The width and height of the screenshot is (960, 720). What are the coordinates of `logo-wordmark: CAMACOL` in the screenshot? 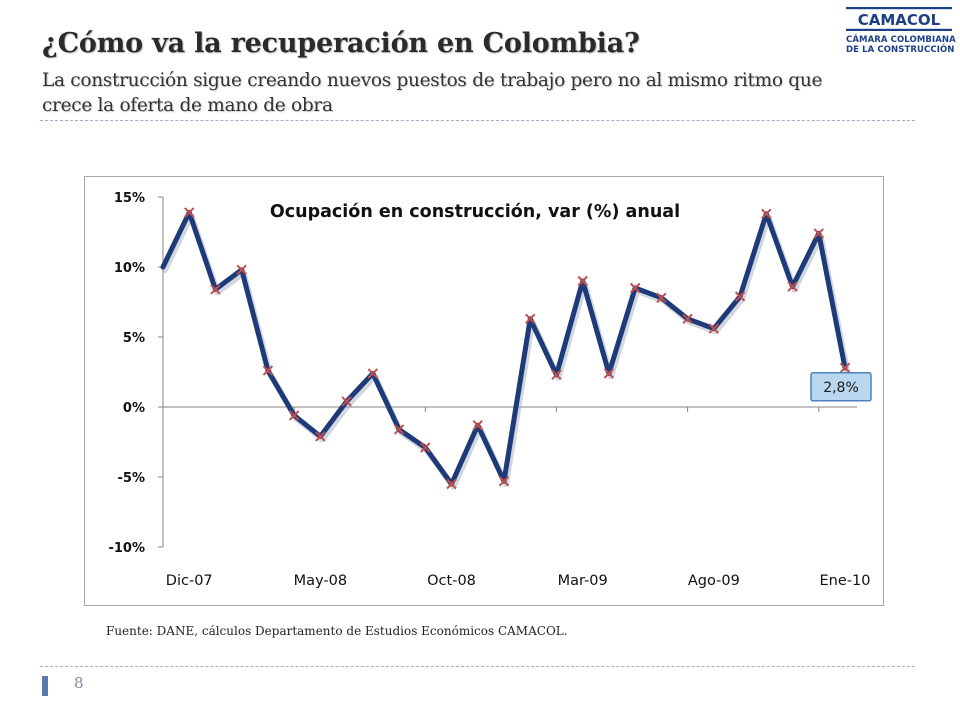 It's located at (899, 20).